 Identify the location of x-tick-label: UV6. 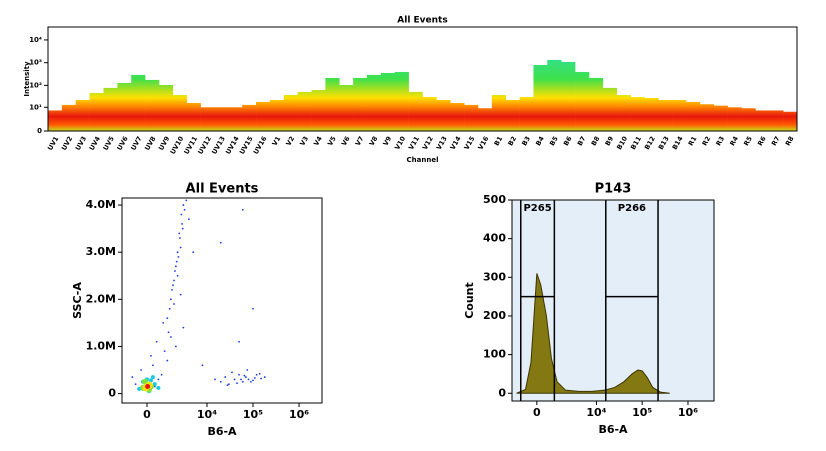
(122, 143).